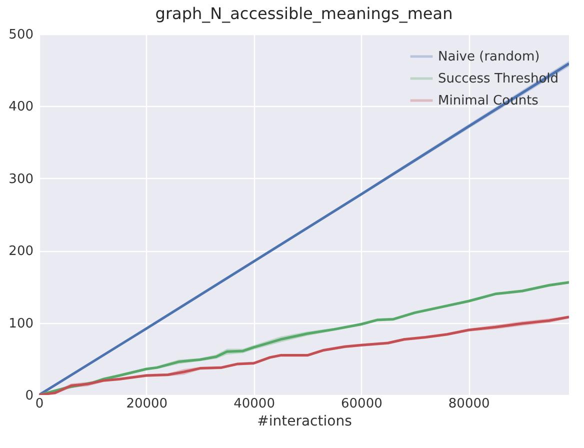 The height and width of the screenshot is (448, 584). Describe the element at coordinates (21, 252) in the screenshot. I see `y-tick-label: 200` at that location.